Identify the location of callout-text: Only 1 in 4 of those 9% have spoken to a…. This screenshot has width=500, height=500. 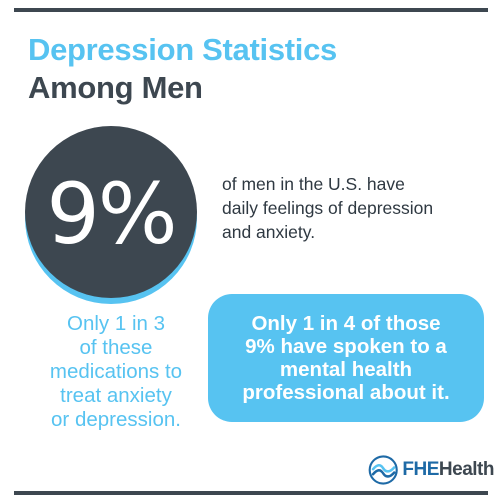
(346, 358).